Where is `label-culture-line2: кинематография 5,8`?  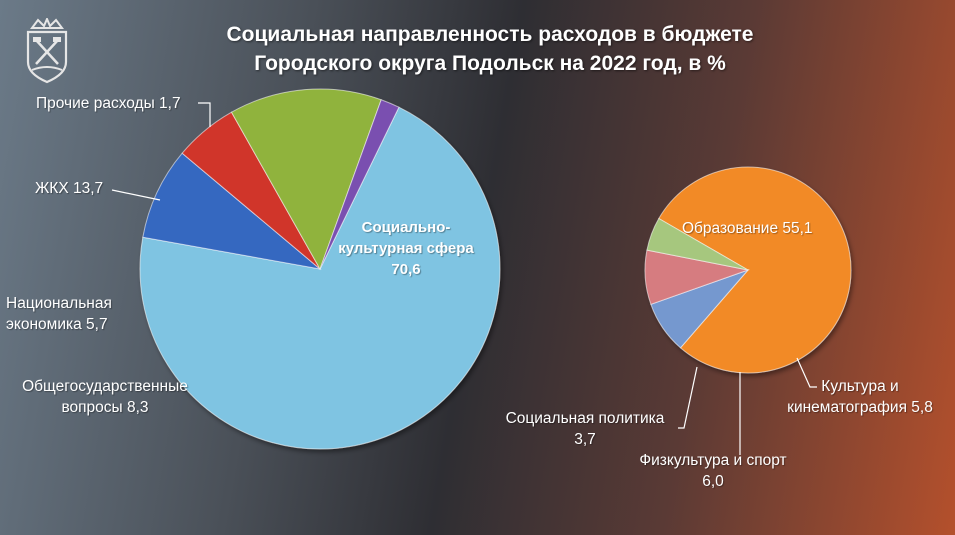 label-culture-line2: кинематография 5,8 is located at coordinates (860, 407).